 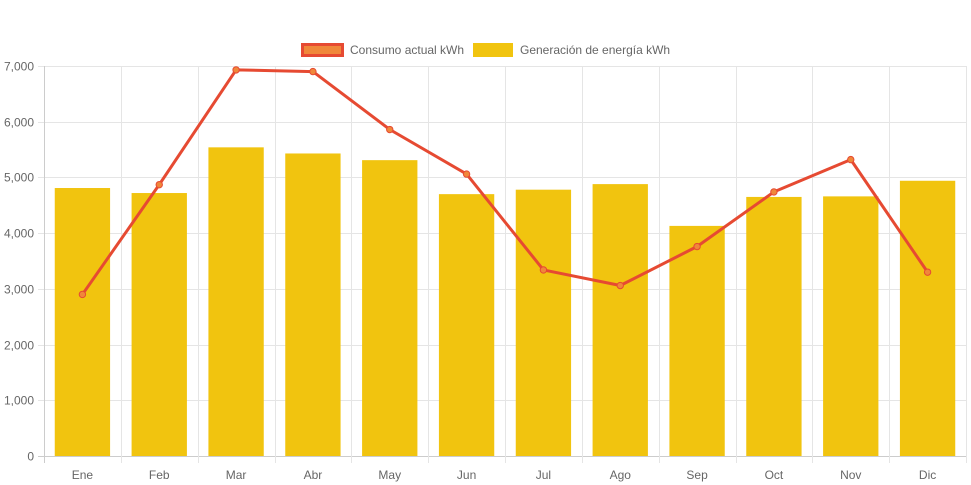 I want to click on bar-dic, so click(x=927, y=318).